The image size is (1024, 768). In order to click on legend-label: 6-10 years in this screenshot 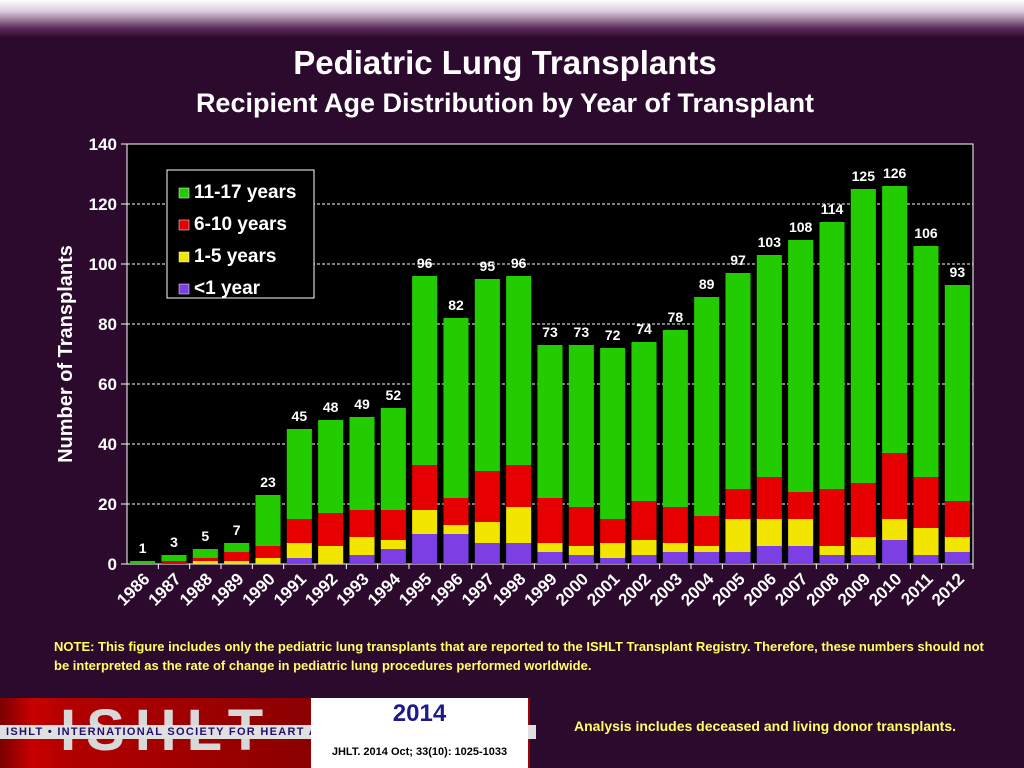, I will do `click(240, 224)`.